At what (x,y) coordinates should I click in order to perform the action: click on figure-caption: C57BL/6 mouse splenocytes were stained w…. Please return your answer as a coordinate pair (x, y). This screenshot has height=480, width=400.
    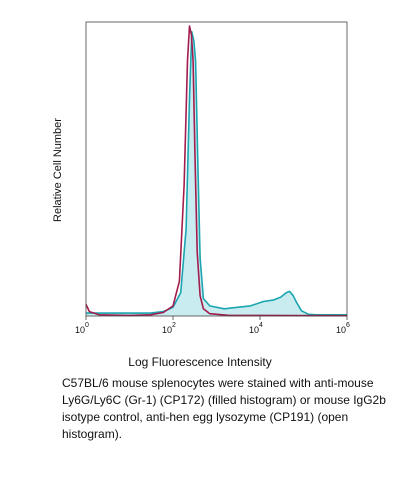
    Looking at the image, I should click on (224, 408).